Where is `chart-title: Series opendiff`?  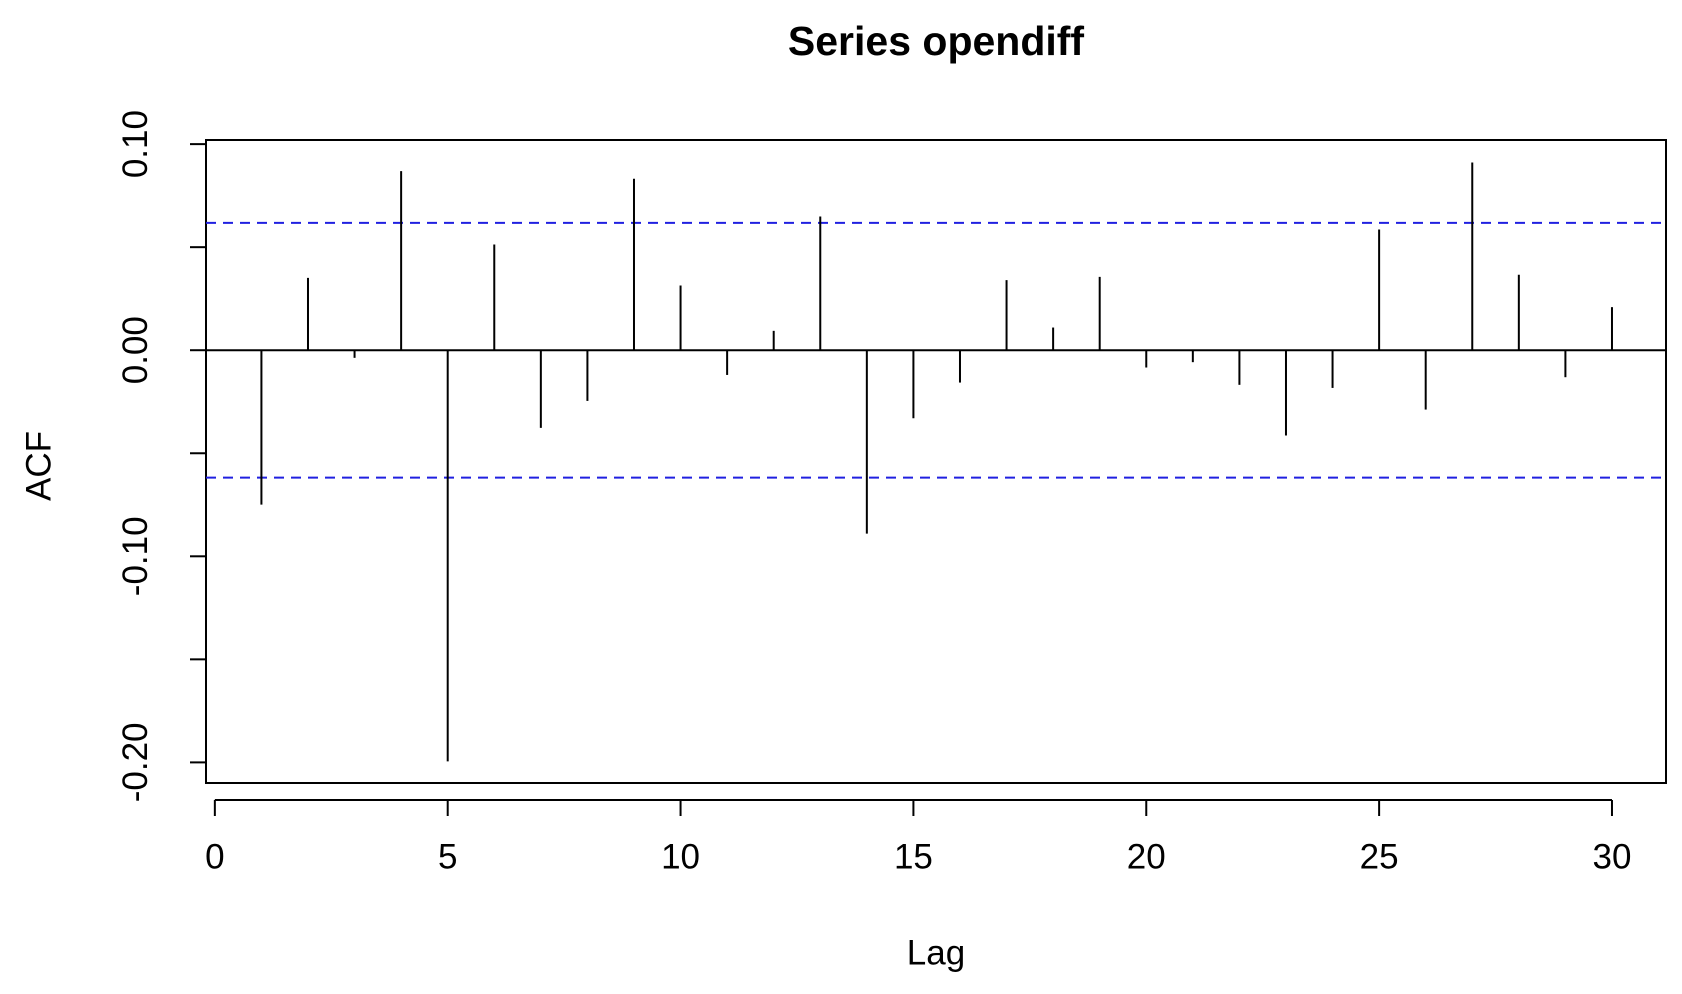 chart-title: Series opendiff is located at coordinates (936, 41).